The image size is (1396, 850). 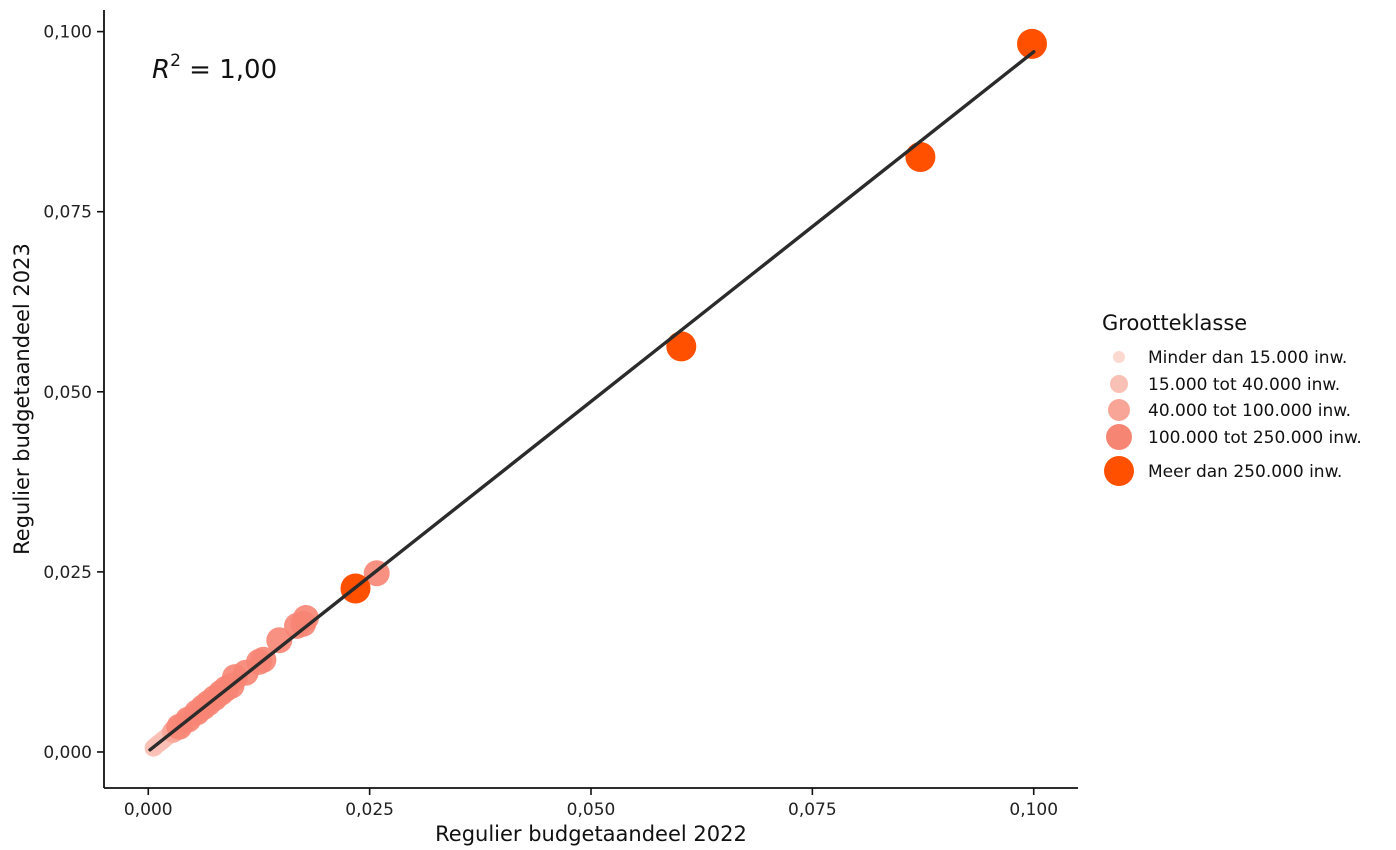 I want to click on r-squared-annotation: R2 = 1,00, so click(x=214, y=68).